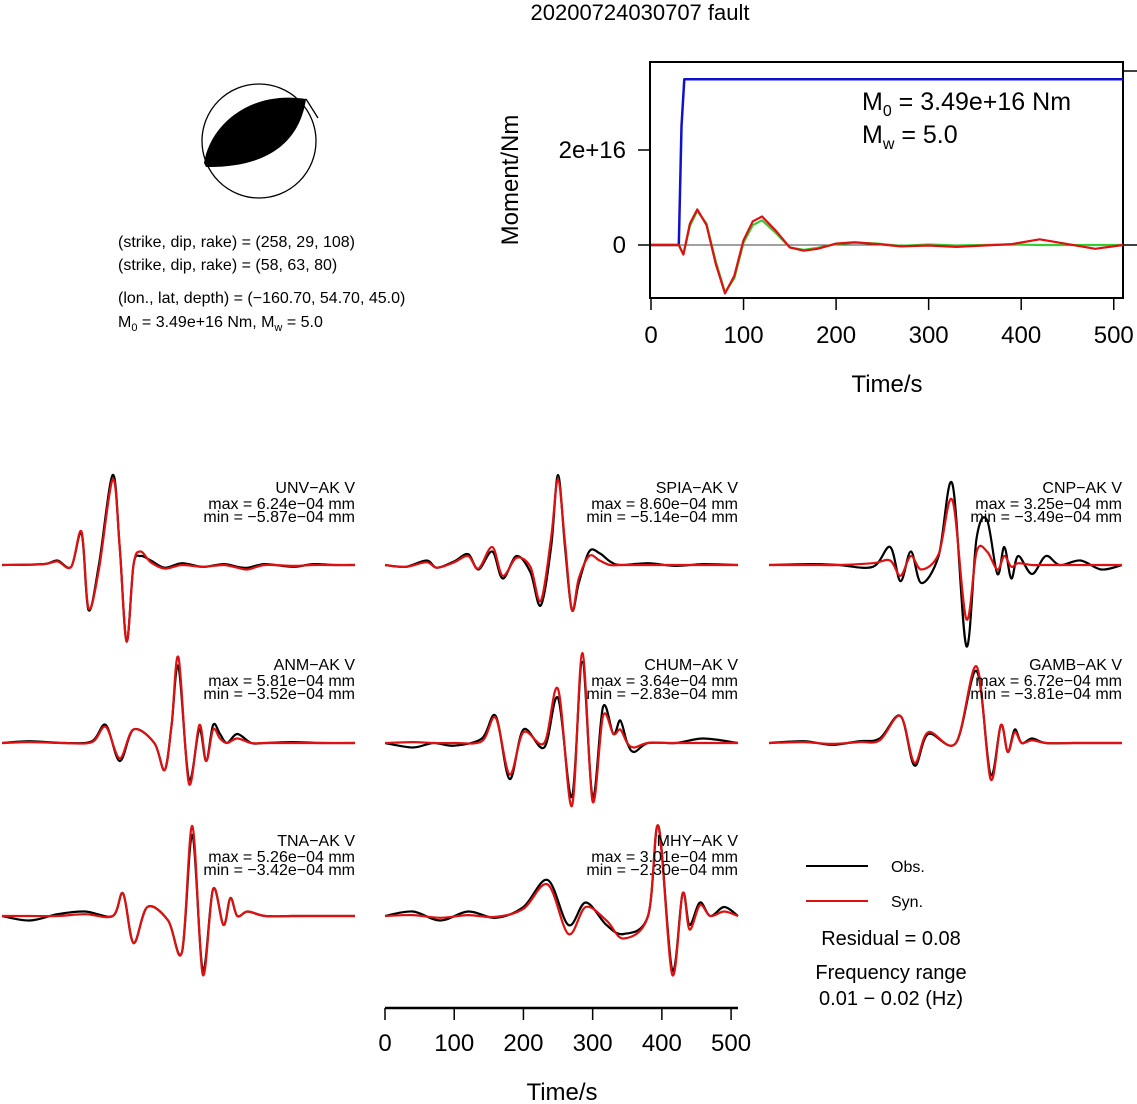  I want to click on nodal-plane-1: (strike, dip, rake) = (258, 29, 108), so click(236, 242).